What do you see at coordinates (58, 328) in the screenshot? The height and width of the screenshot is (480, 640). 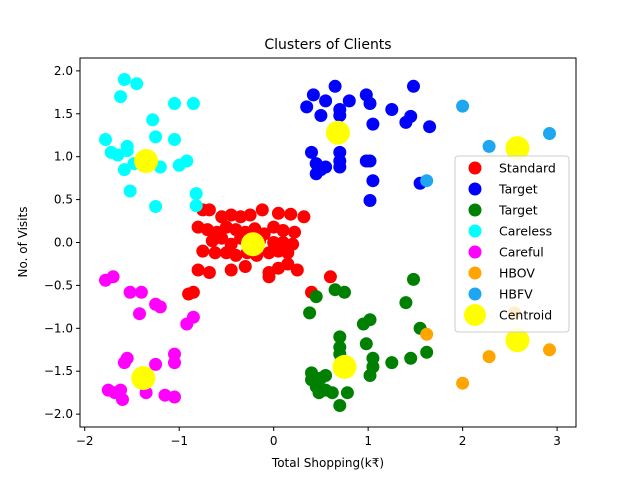 I see `y-tick-label-2: −1.0` at bounding box center [58, 328].